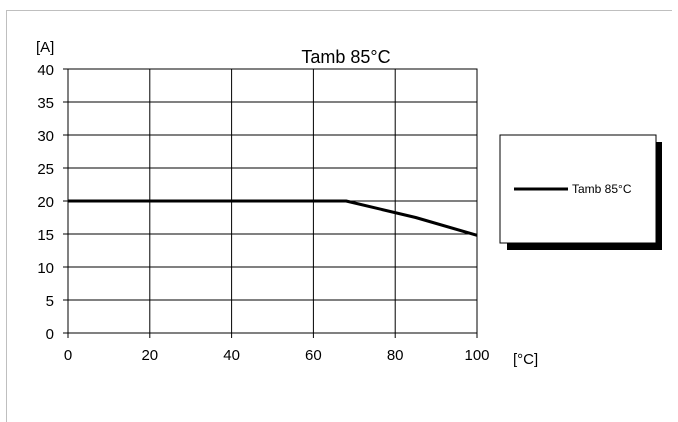  Describe the element at coordinates (45, 47) in the screenshot. I see `y-axis-label: [A]` at that location.